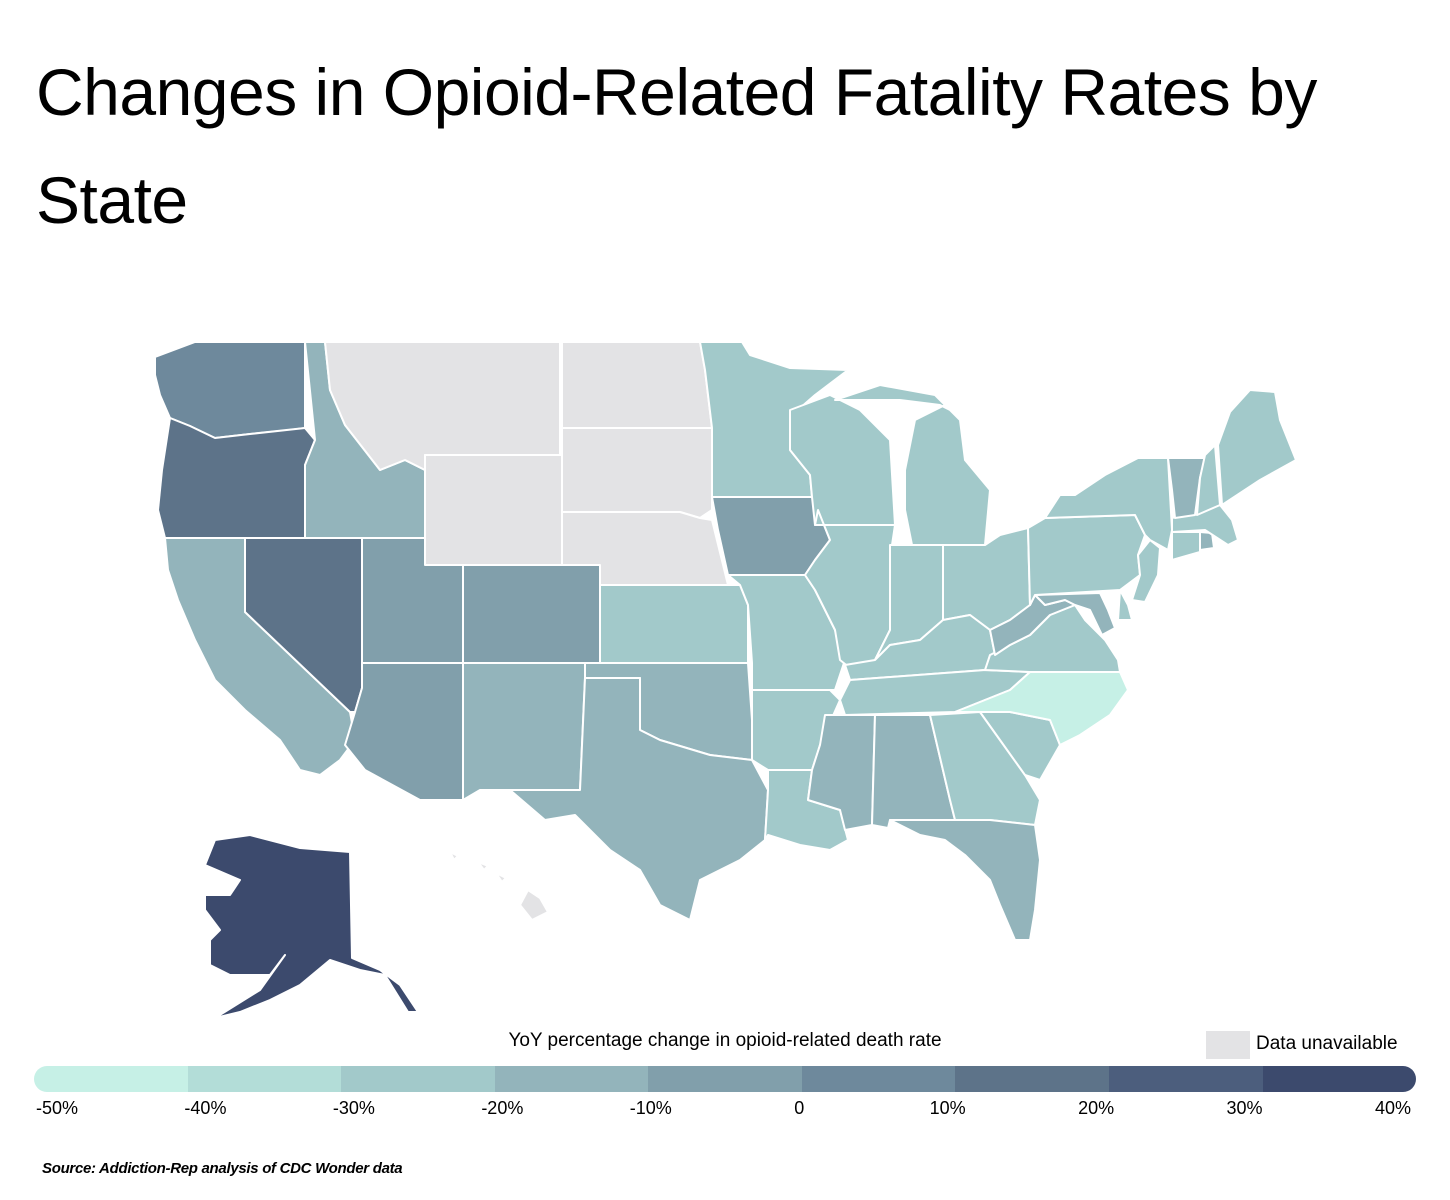 The height and width of the screenshot is (1200, 1450). What do you see at coordinates (353, 1108) in the screenshot?
I see `legend-tick-label: -30%` at bounding box center [353, 1108].